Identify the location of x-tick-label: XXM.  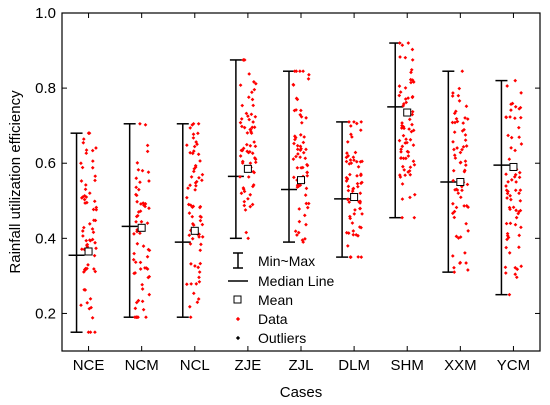
(460, 365).